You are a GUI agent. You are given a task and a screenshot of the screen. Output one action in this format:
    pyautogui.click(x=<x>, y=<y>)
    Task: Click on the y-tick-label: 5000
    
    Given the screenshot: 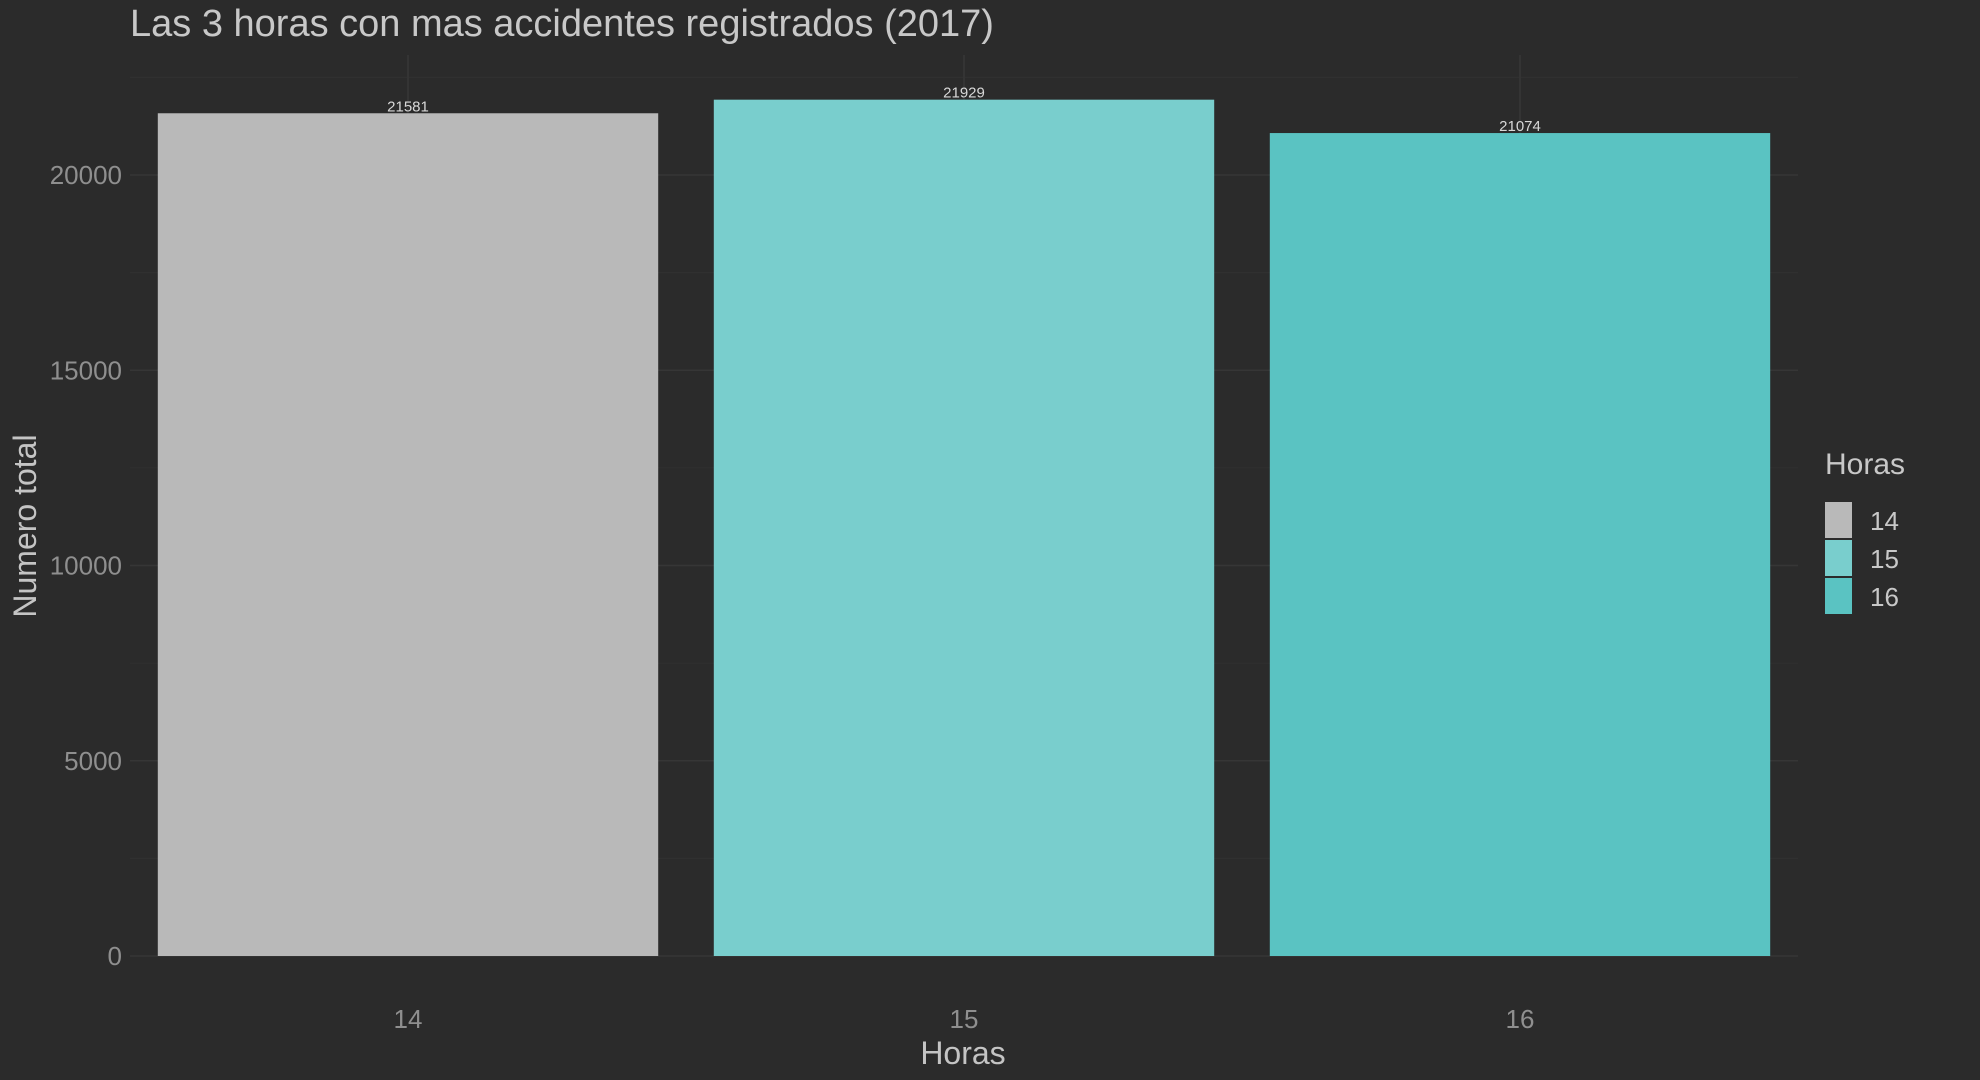 What is the action you would take?
    pyautogui.click(x=93, y=761)
    